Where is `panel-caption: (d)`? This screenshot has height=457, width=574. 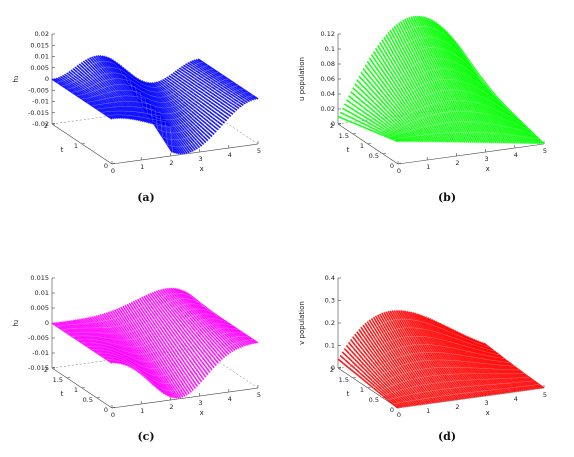
panel-caption: (d) is located at coordinates (447, 436).